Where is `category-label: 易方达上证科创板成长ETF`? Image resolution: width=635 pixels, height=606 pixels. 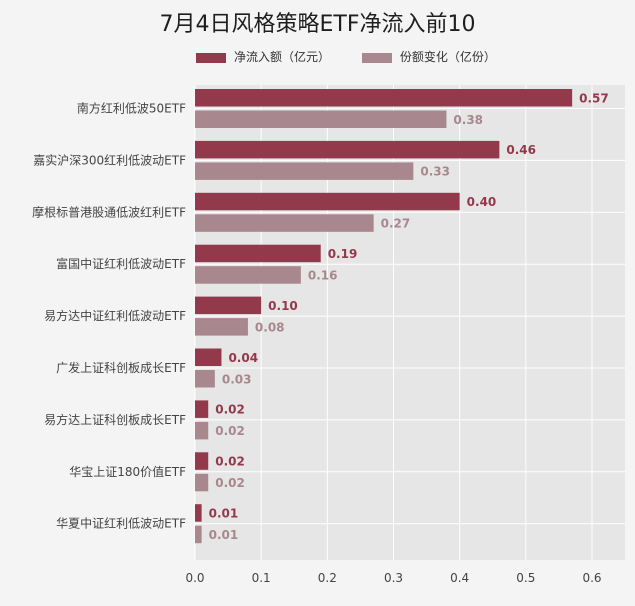
category-label: 易方达上证科创板成长ETF is located at coordinates (115, 419).